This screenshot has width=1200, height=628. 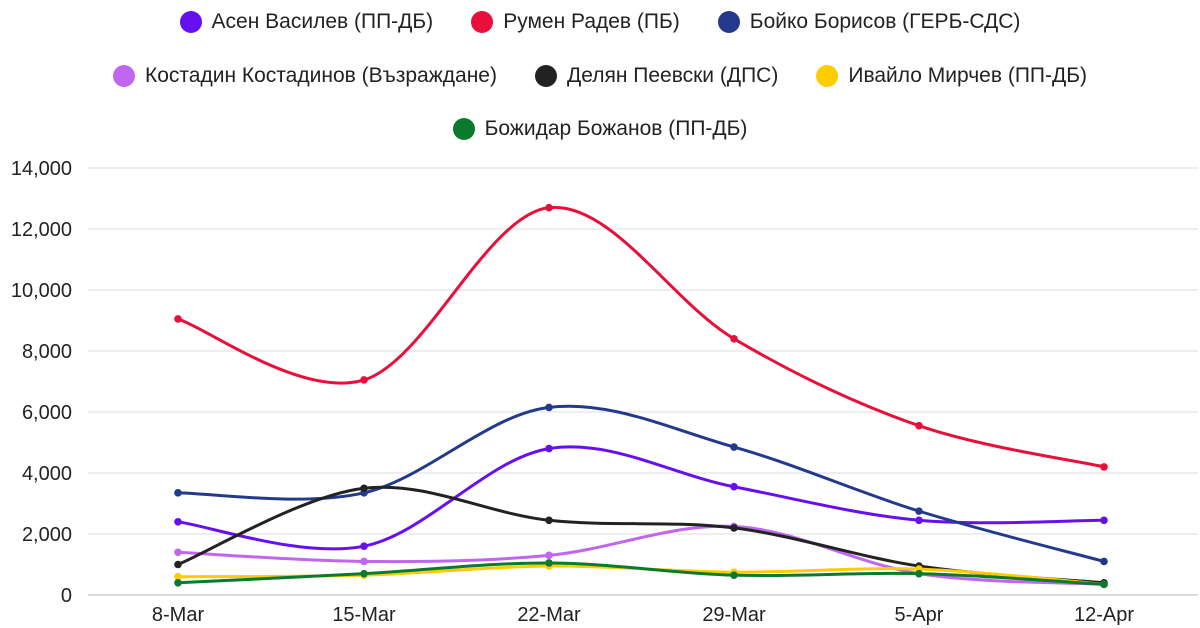 What do you see at coordinates (672, 75) in the screenshot?
I see `legend-label: Делян Пеевски (ДПС)` at bounding box center [672, 75].